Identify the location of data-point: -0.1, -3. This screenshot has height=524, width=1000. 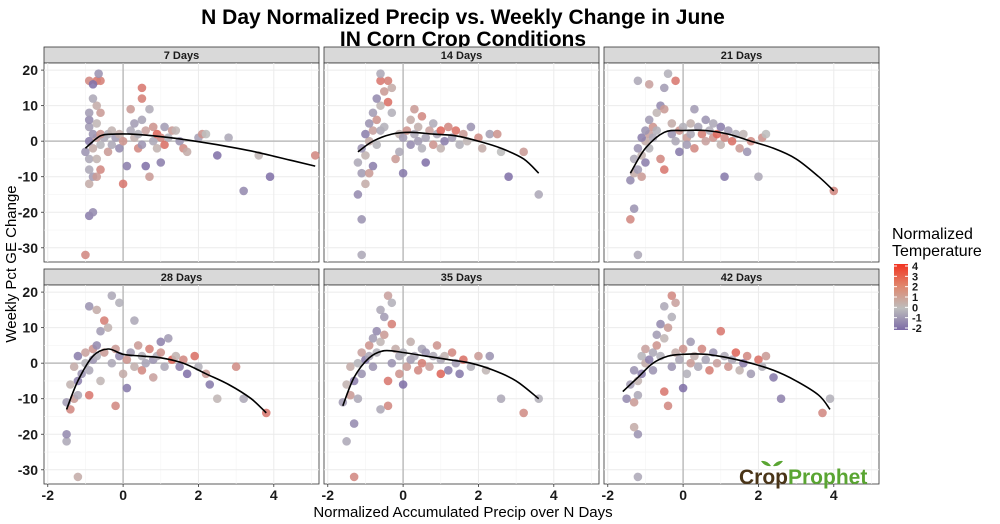
(679, 152).